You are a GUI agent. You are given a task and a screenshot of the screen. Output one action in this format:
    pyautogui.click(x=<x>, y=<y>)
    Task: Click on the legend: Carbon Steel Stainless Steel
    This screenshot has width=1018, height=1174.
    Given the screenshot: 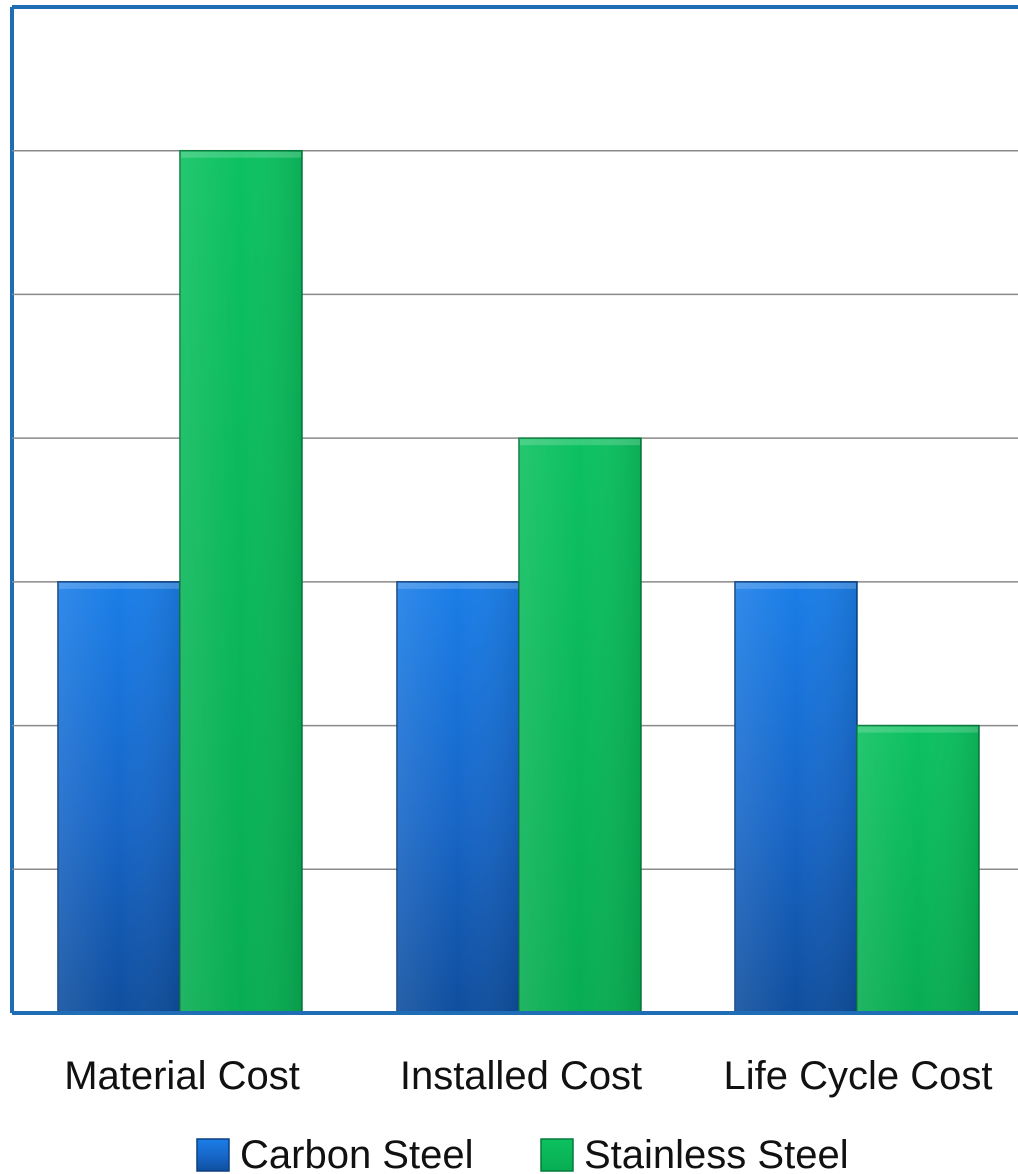 What is the action you would take?
    pyautogui.click(x=522, y=1153)
    